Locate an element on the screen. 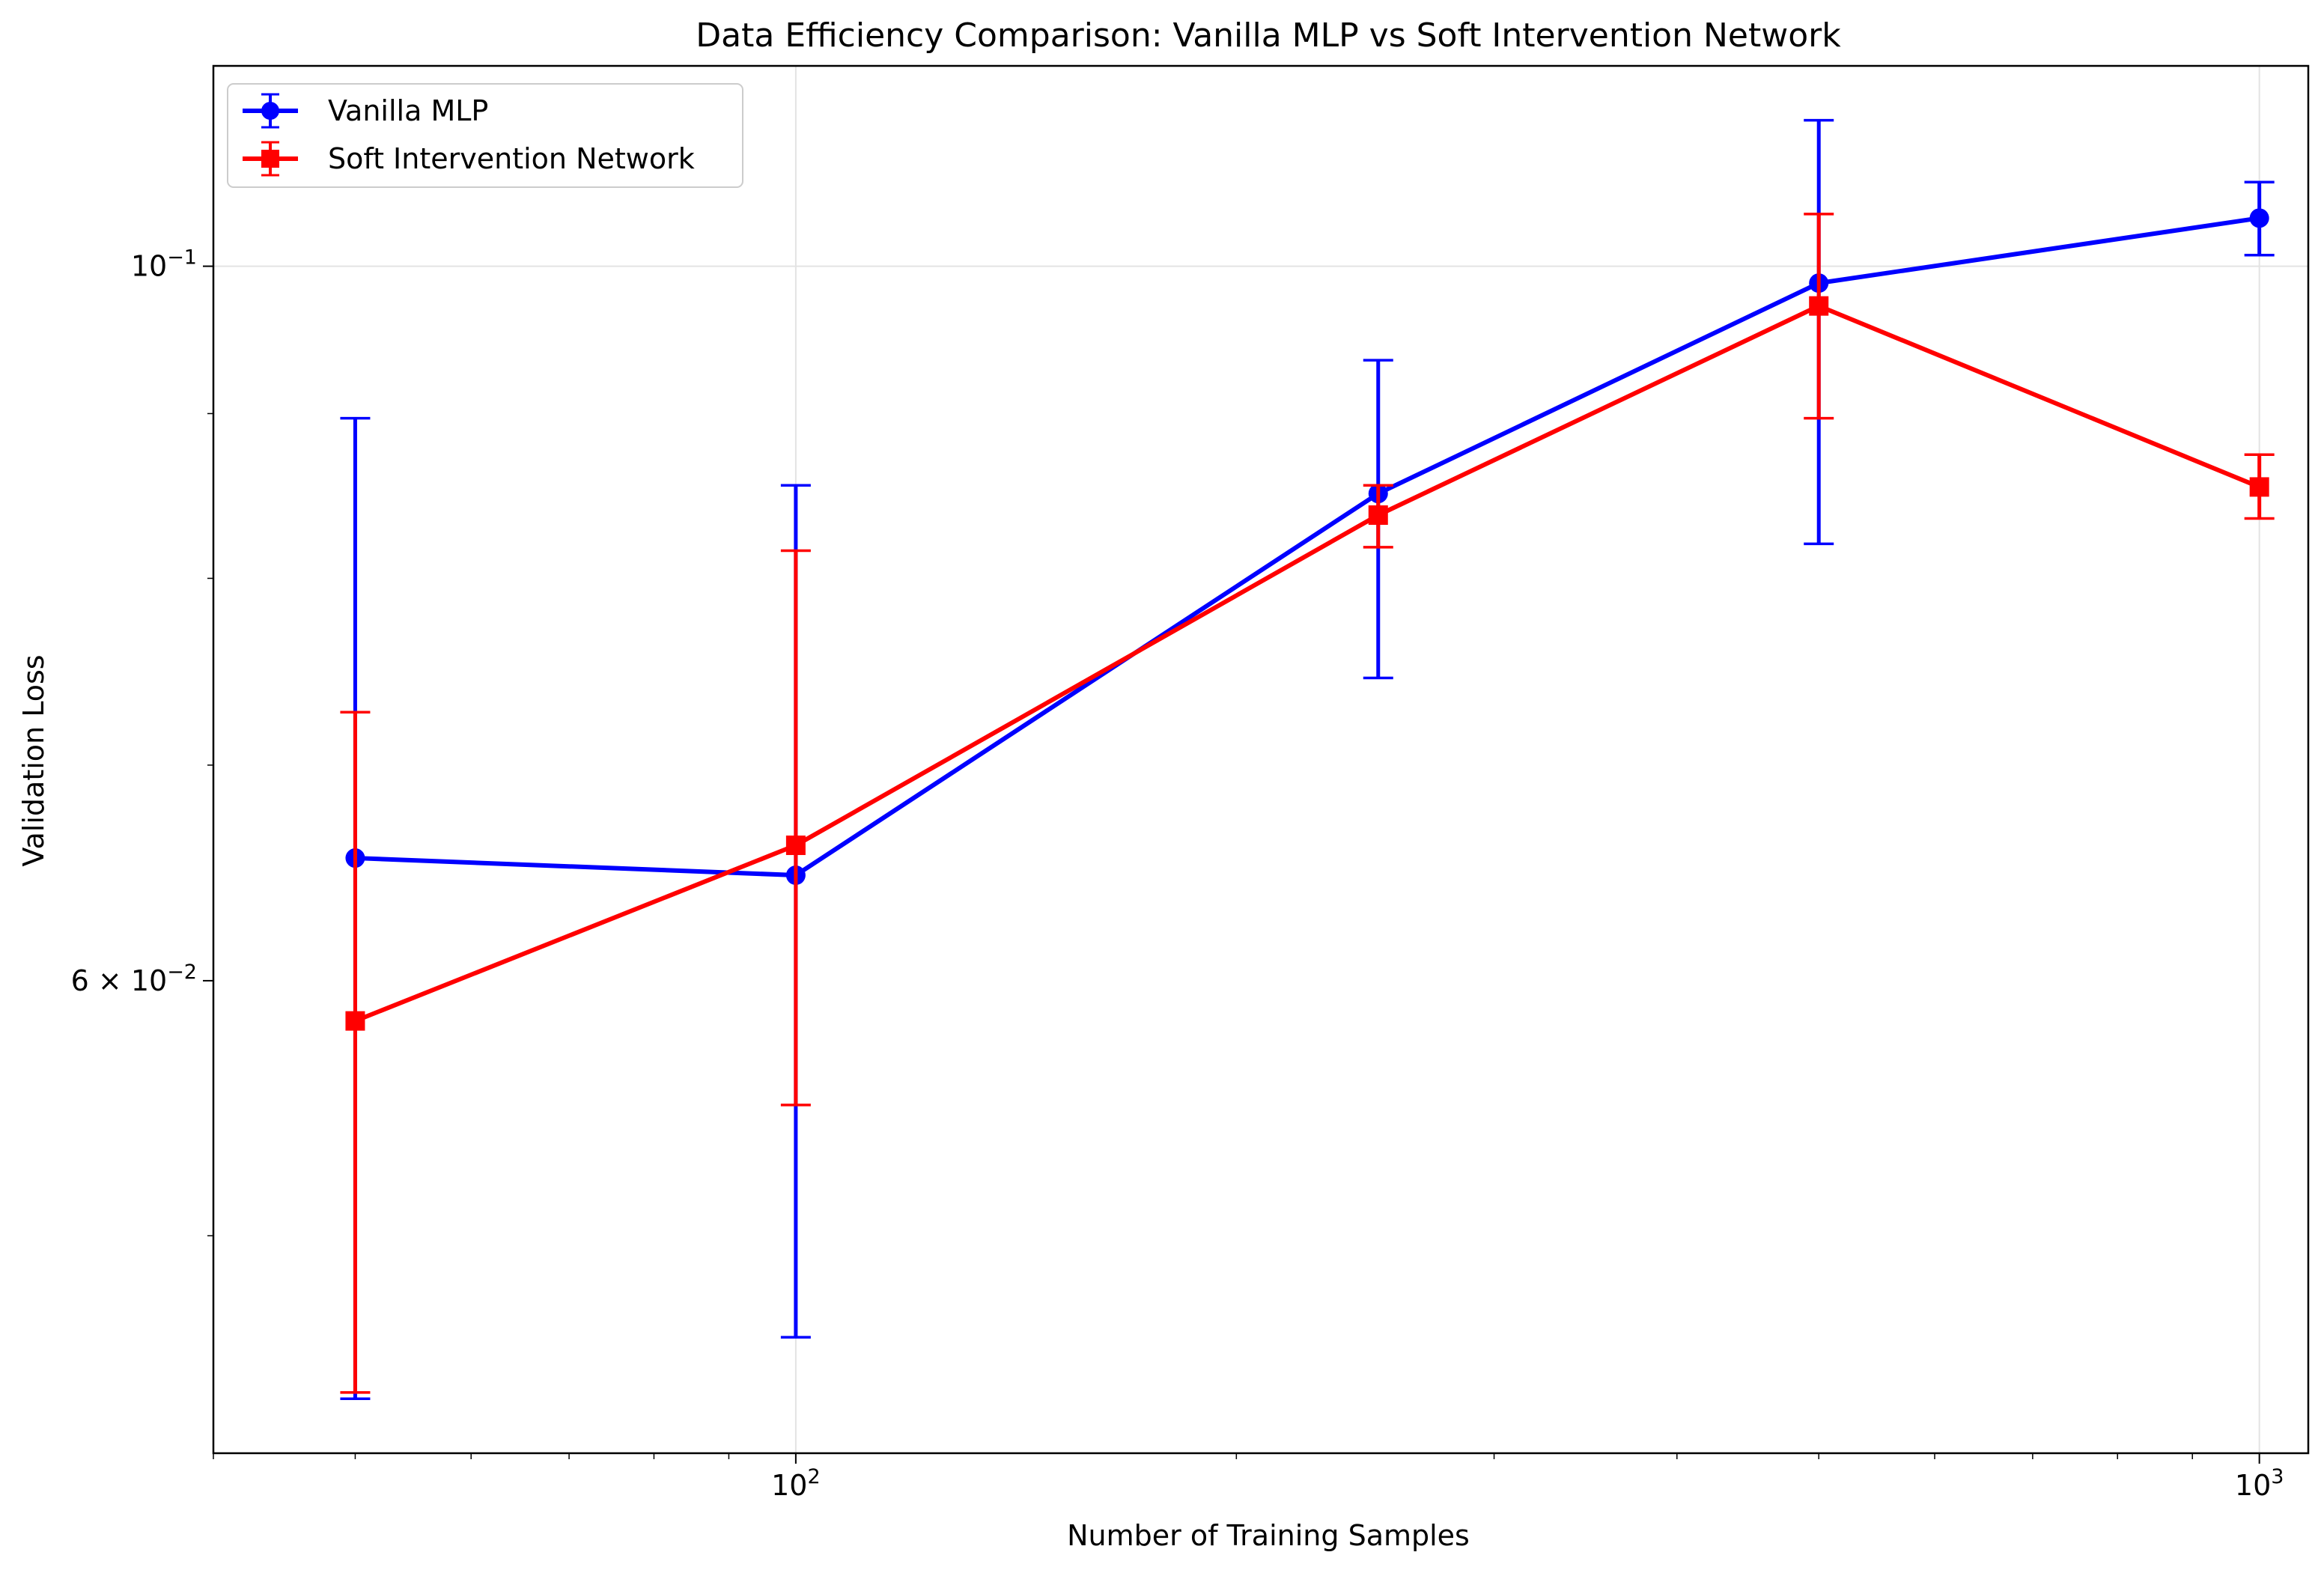  legend-label: Soft Intervention Network is located at coordinates (511, 158).